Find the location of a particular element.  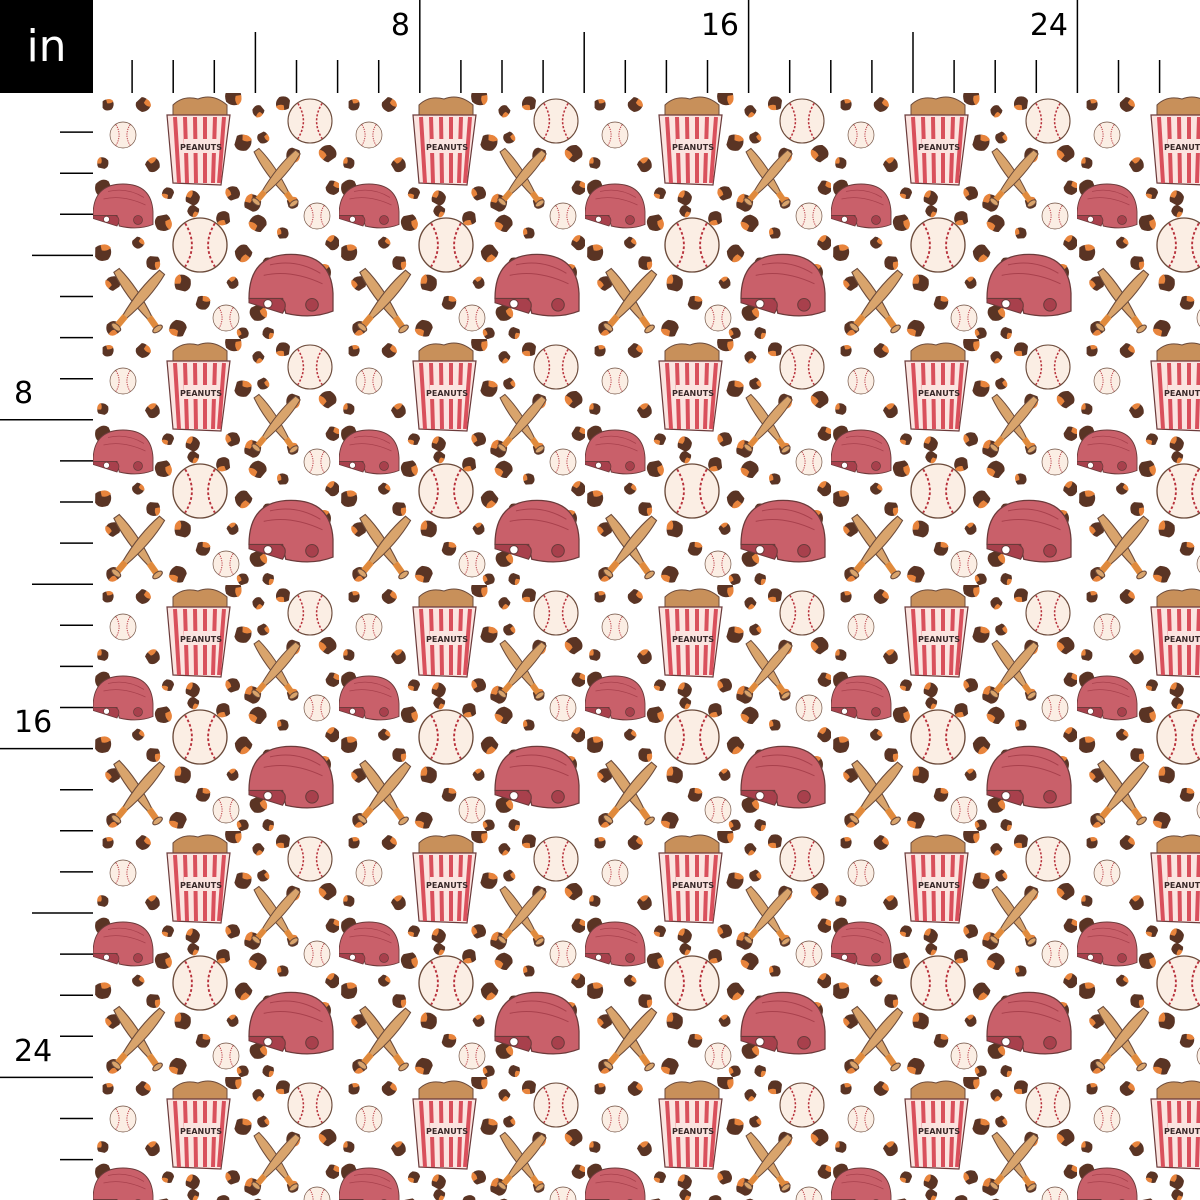

top-ruler-label-8: 8 is located at coordinates (400, 25).